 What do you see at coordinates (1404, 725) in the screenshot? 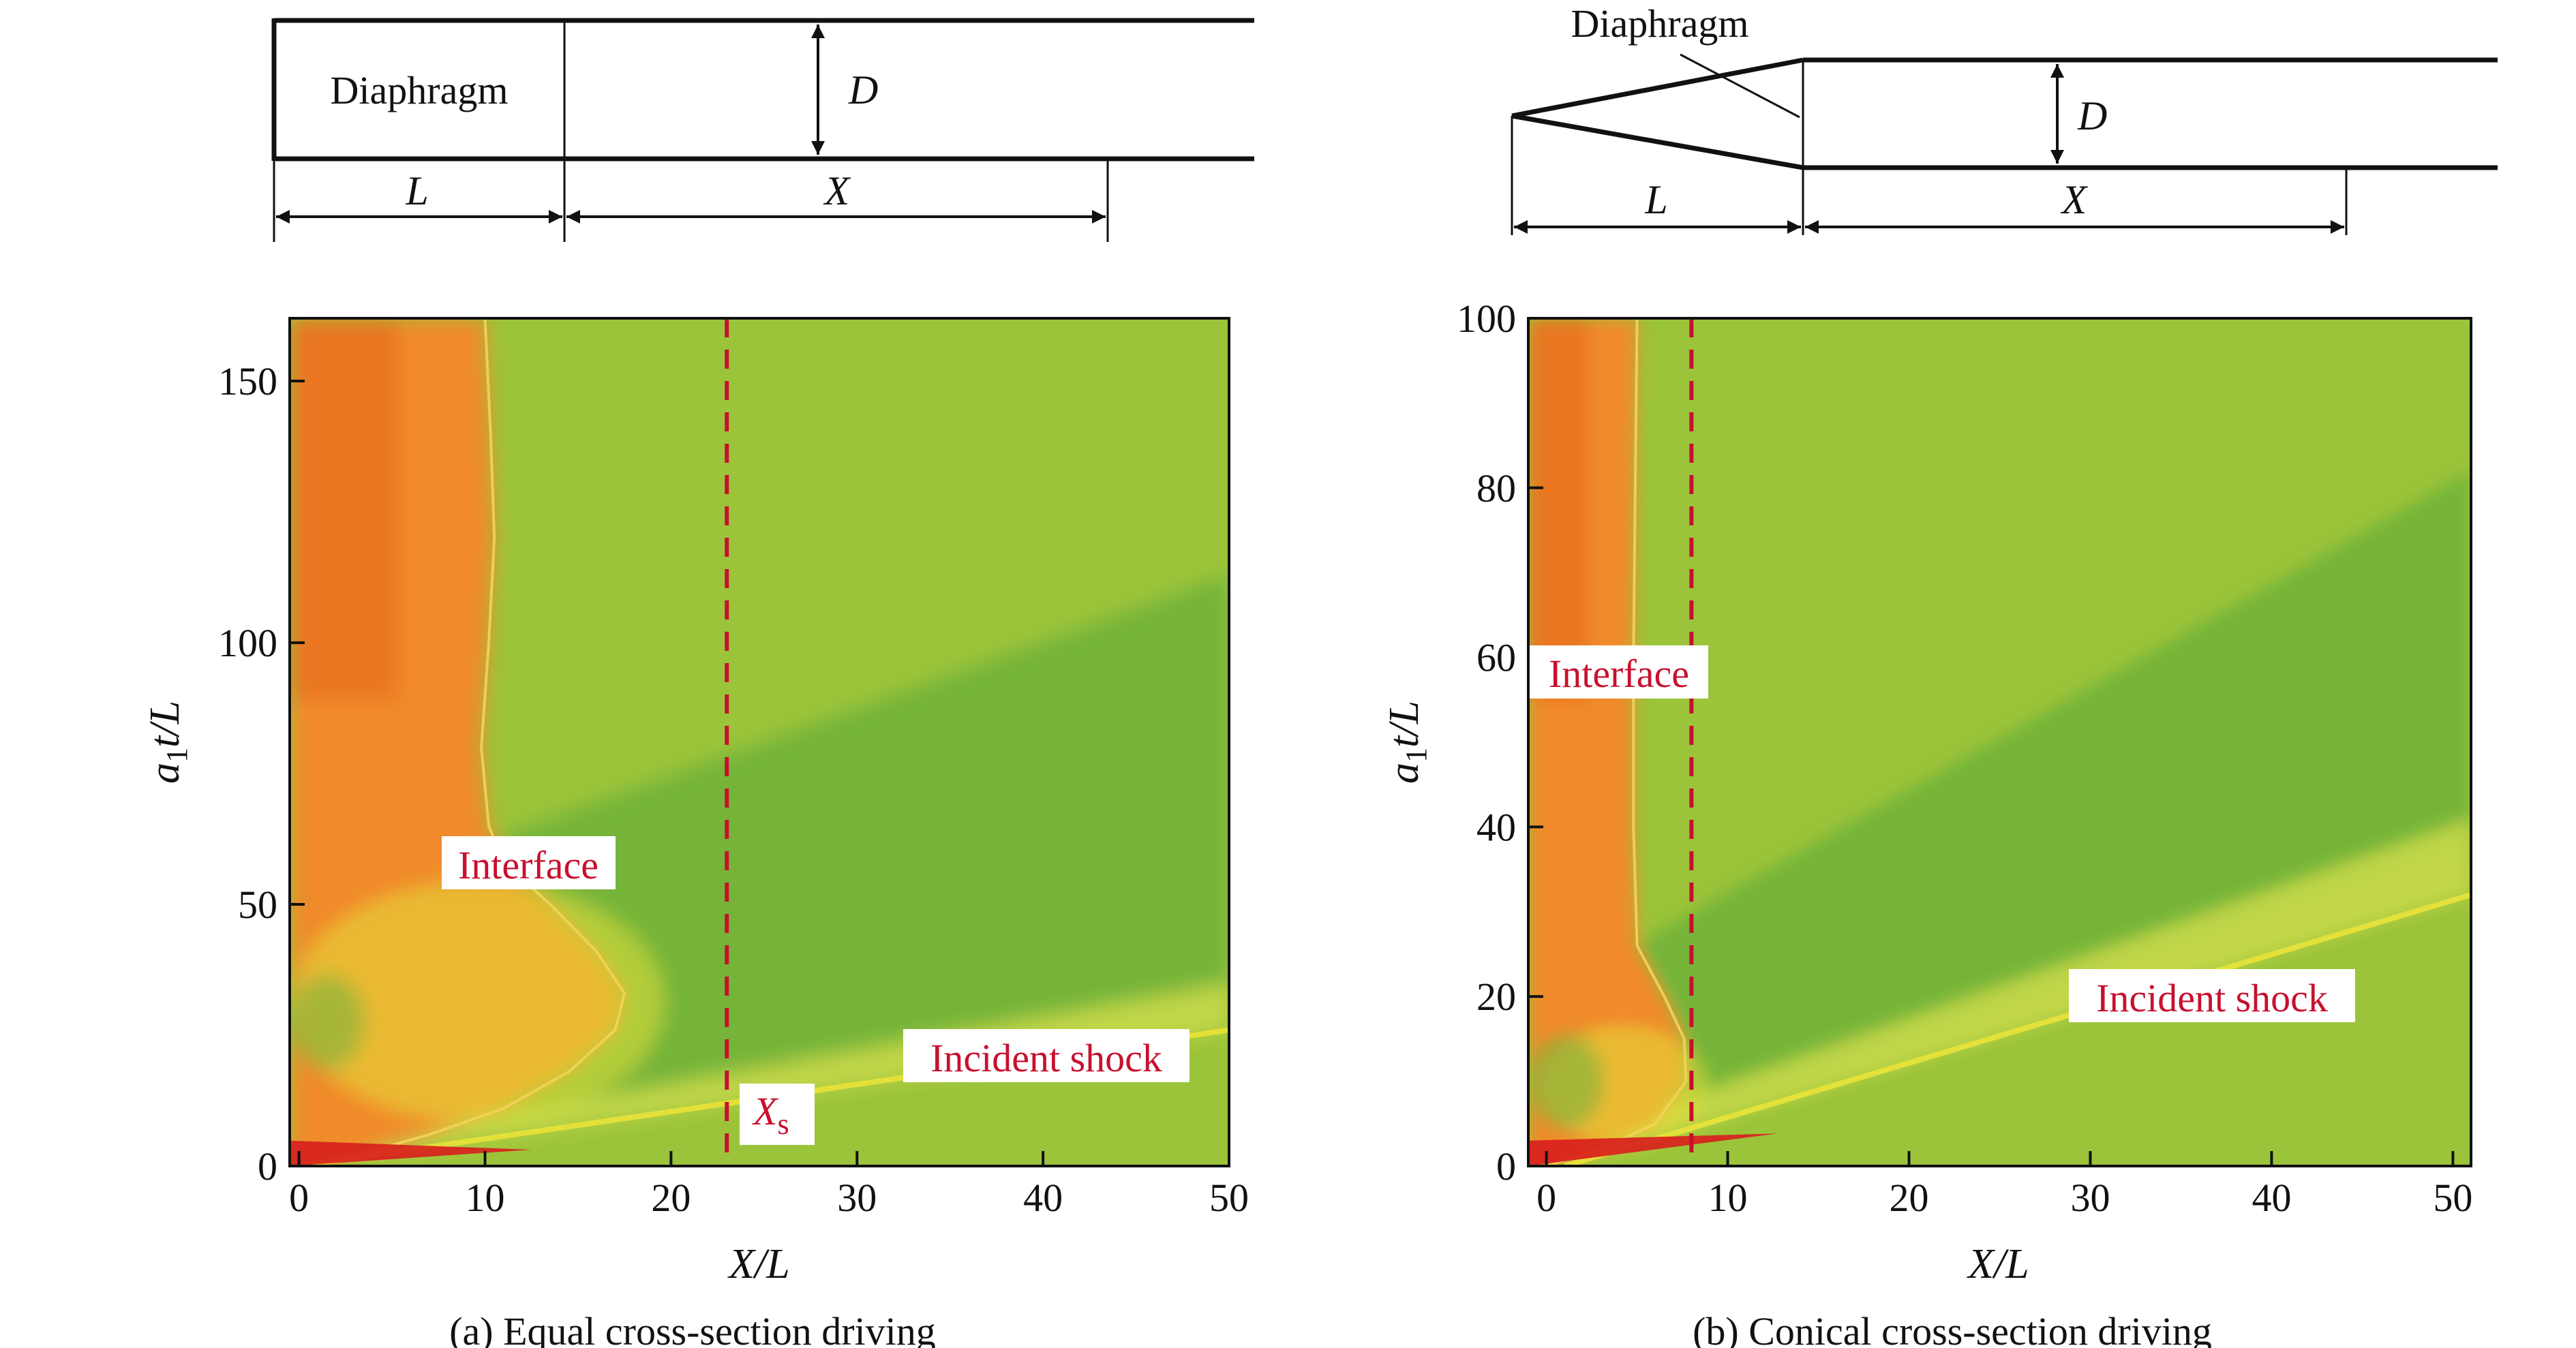
I see `y-axis-label-rest-b: t/L` at bounding box center [1404, 725].